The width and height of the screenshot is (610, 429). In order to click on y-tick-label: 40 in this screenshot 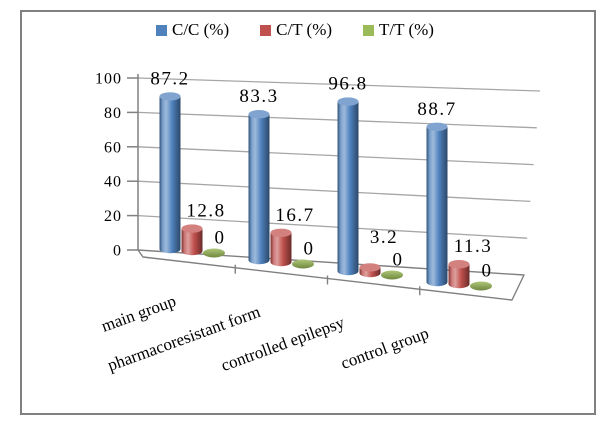, I will do `click(113, 182)`.